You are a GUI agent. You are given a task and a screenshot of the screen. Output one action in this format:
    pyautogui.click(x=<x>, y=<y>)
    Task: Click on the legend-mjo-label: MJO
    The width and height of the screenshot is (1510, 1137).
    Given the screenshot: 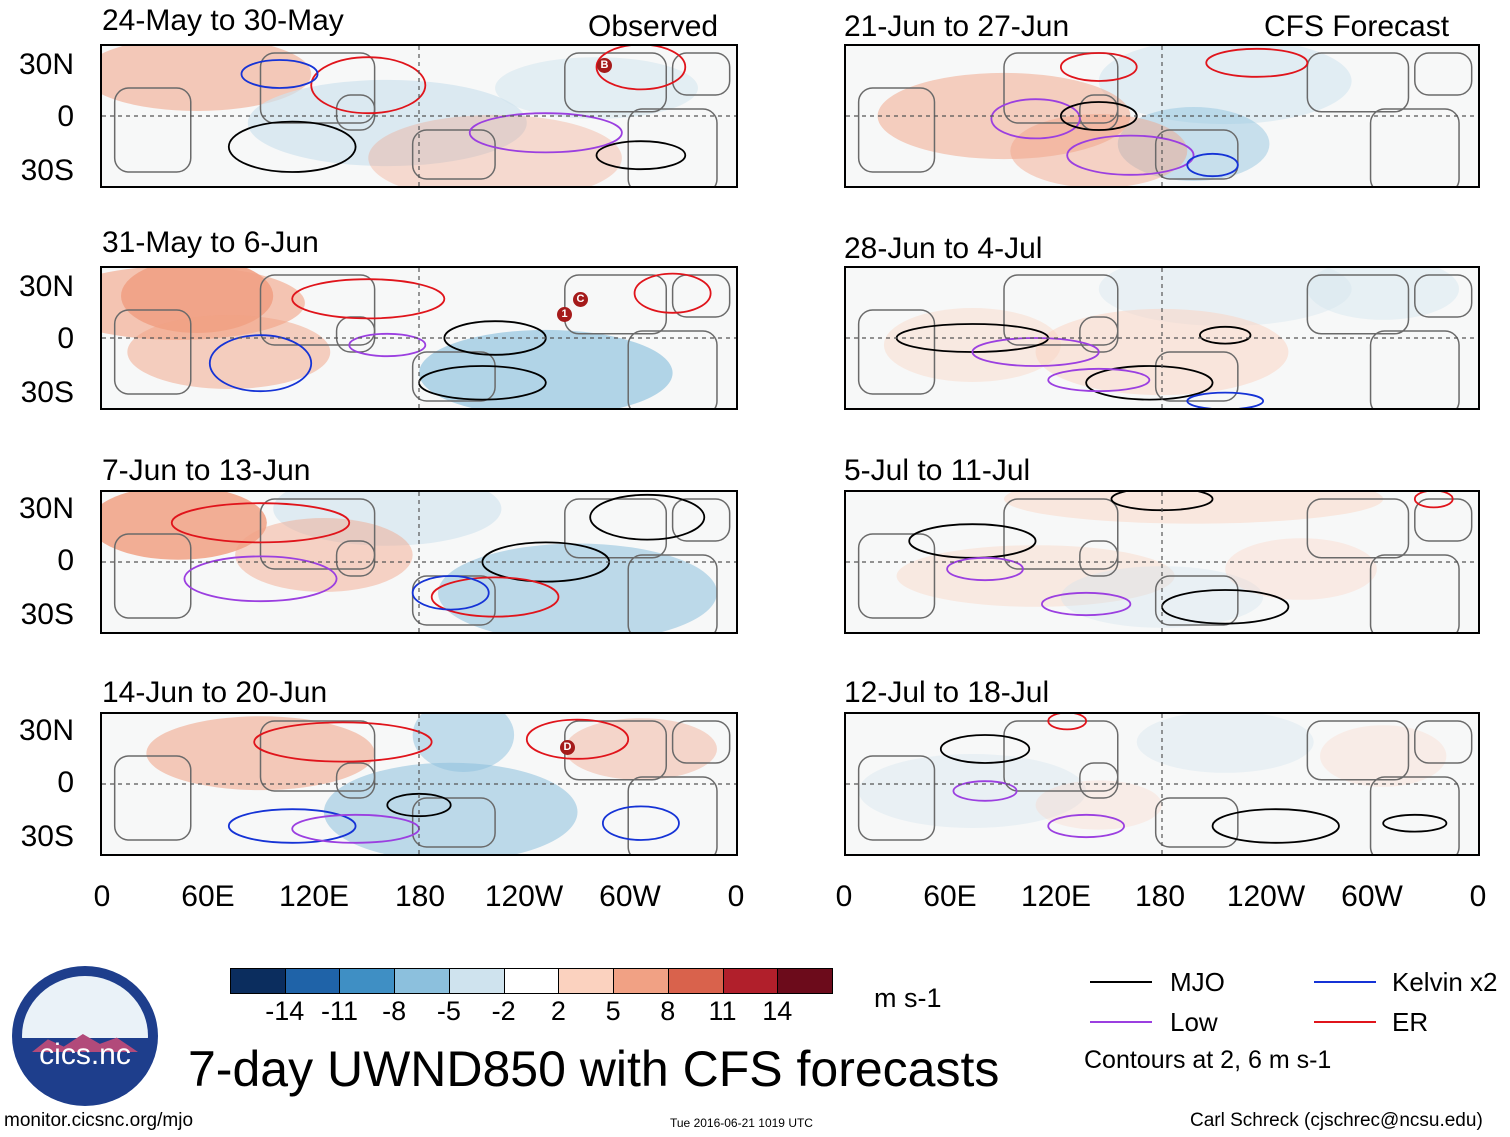 What is the action you would take?
    pyautogui.click(x=1197, y=982)
    